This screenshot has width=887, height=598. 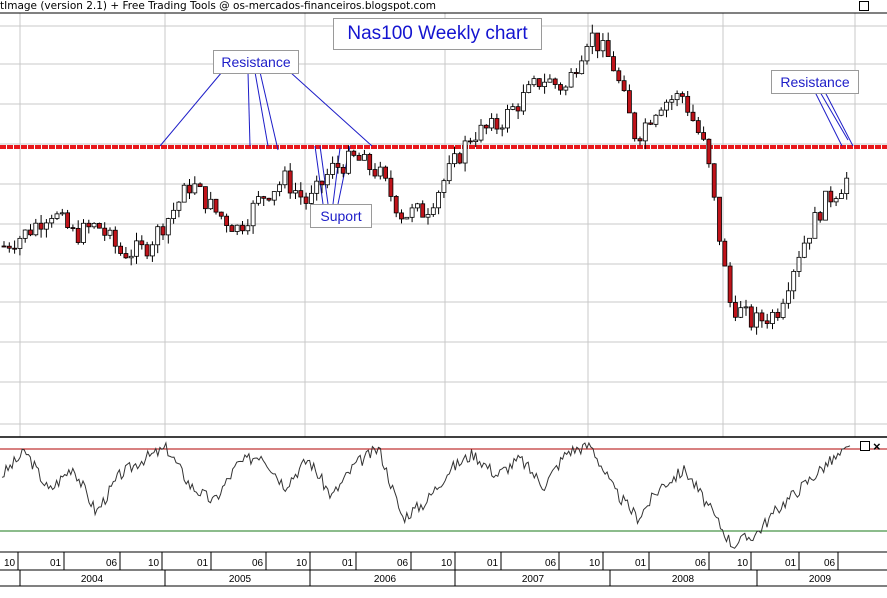 I want to click on year-label: 2007, so click(x=533, y=579).